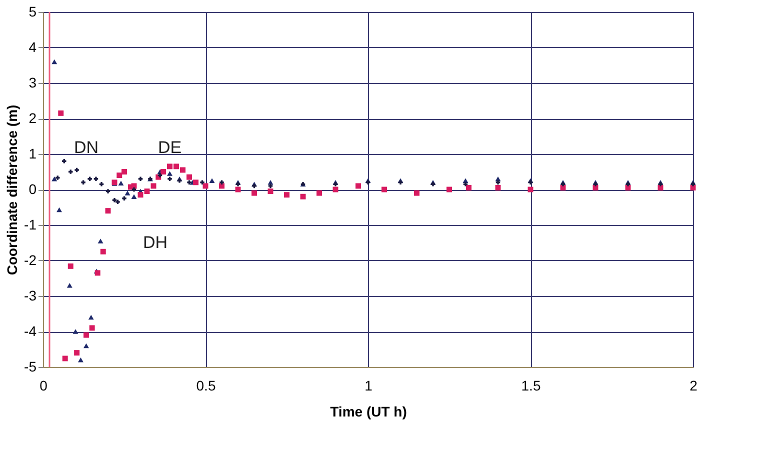 This screenshot has height=455, width=765. I want to click on y-tick-label: -1, so click(30, 224).